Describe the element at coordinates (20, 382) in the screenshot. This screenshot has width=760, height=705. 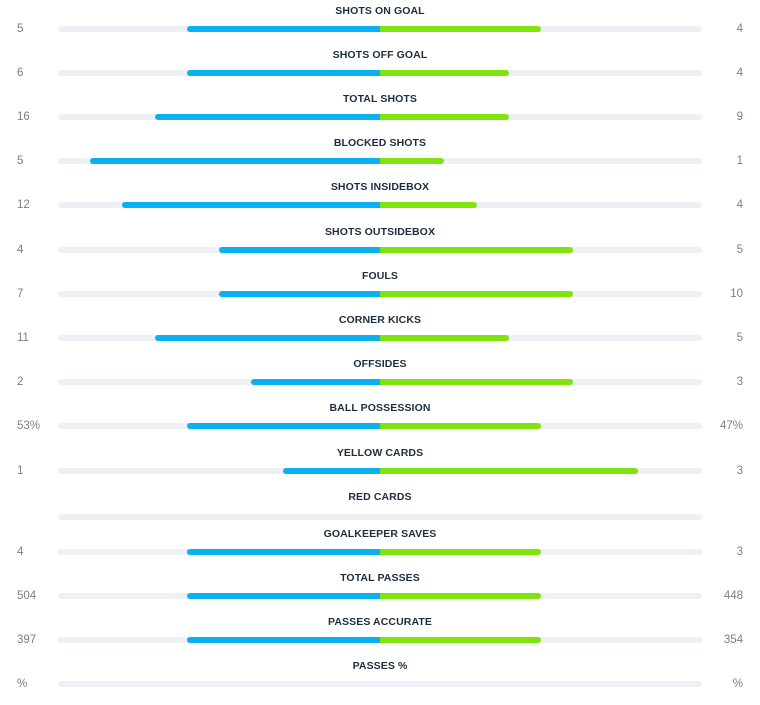
I see `home-value: 2` at that location.